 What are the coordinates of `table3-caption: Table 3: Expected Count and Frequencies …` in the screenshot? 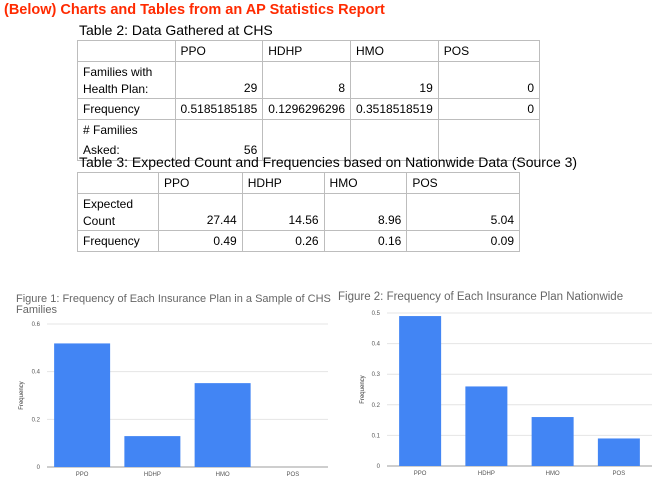 It's located at (328, 162).